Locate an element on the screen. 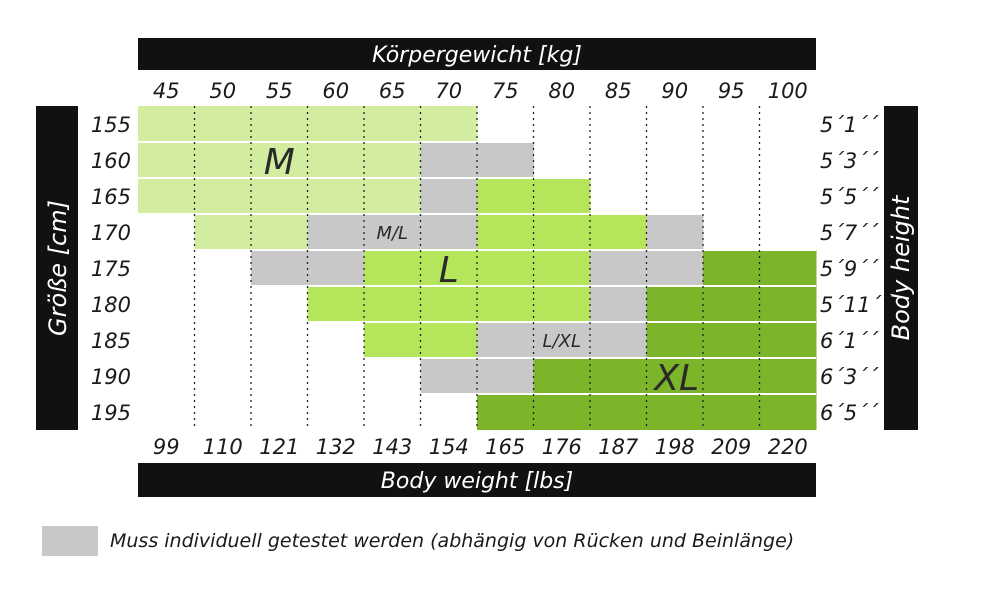 The height and width of the screenshot is (600, 982). cm-tick: 170 is located at coordinates (111, 233).